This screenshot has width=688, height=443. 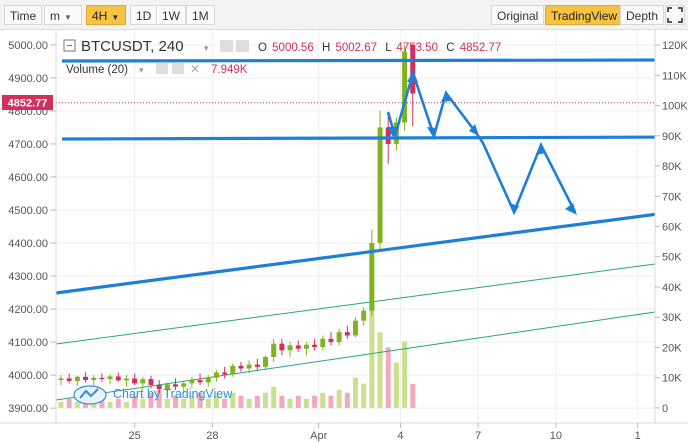 What do you see at coordinates (356, 48) in the screenshot?
I see `high-value: 5002.67` at bounding box center [356, 48].